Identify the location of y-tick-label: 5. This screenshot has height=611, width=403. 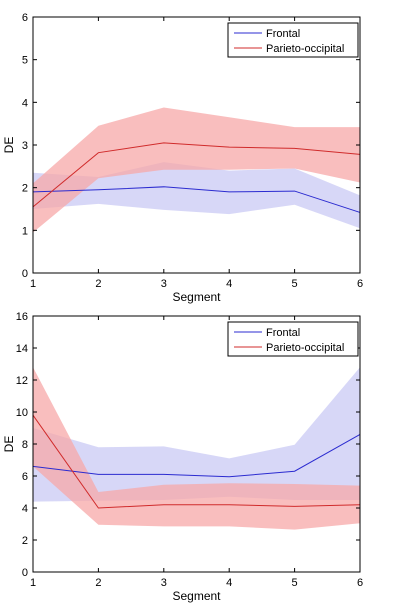
(25, 61).